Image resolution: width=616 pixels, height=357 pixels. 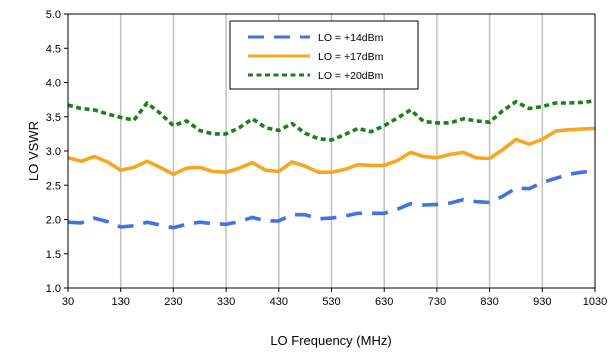 What do you see at coordinates (53, 255) in the screenshot?
I see `y-tick-label: 1.5` at bounding box center [53, 255].